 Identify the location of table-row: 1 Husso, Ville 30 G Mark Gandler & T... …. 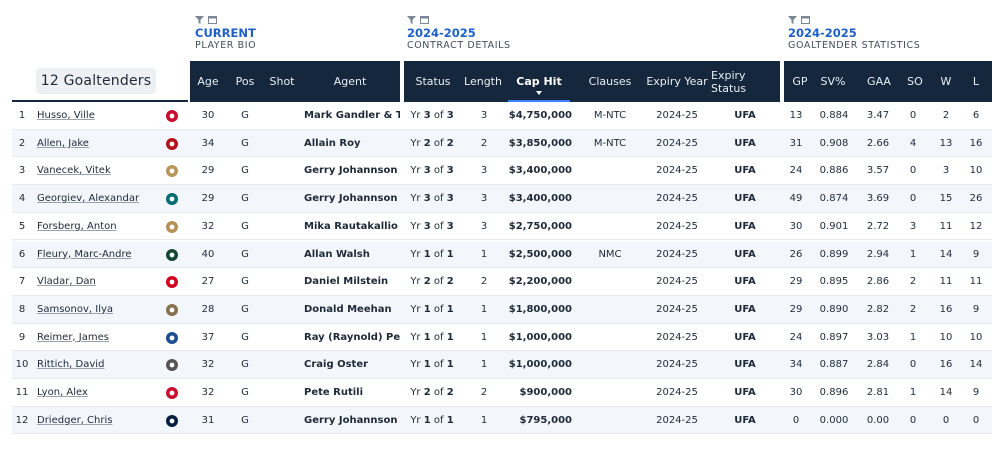
(502, 116).